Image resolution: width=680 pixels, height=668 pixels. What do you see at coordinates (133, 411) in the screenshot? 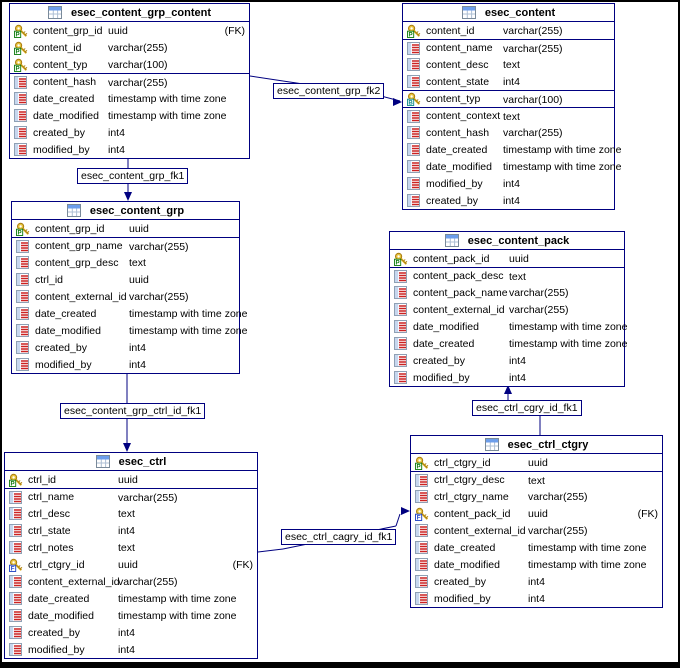
I see `relation-label-esec_content_grp_ctrl_id_fk1: esec_content_grp_ctrl_id_fk1` at bounding box center [133, 411].